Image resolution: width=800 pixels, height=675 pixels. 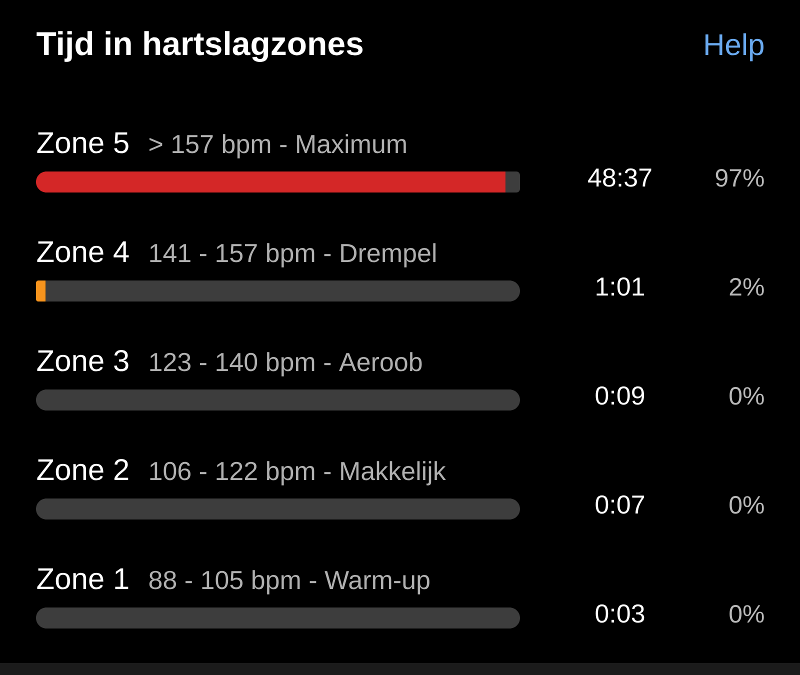 I want to click on text: 48:37, so click(x=620, y=177).